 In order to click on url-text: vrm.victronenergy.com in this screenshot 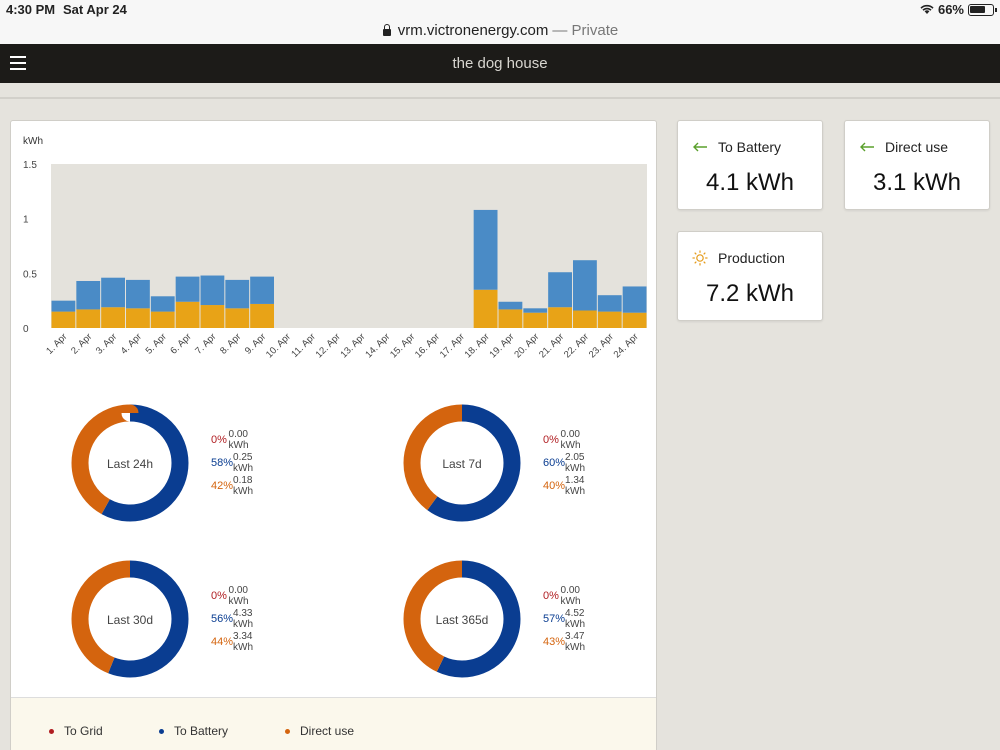, I will do `click(473, 30)`.